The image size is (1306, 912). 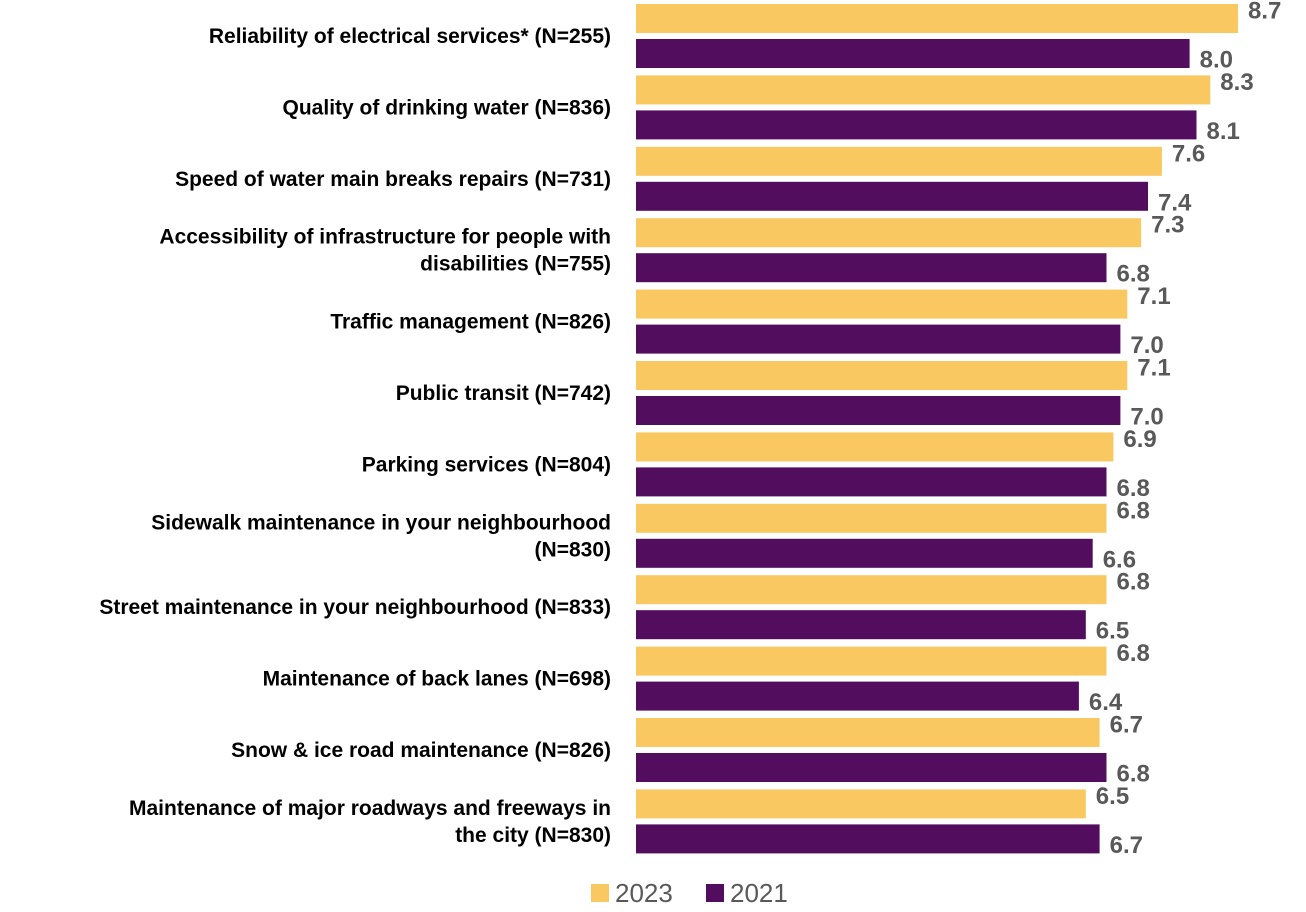 I want to click on value-label-2023-8: 6.8, so click(x=1133, y=510).